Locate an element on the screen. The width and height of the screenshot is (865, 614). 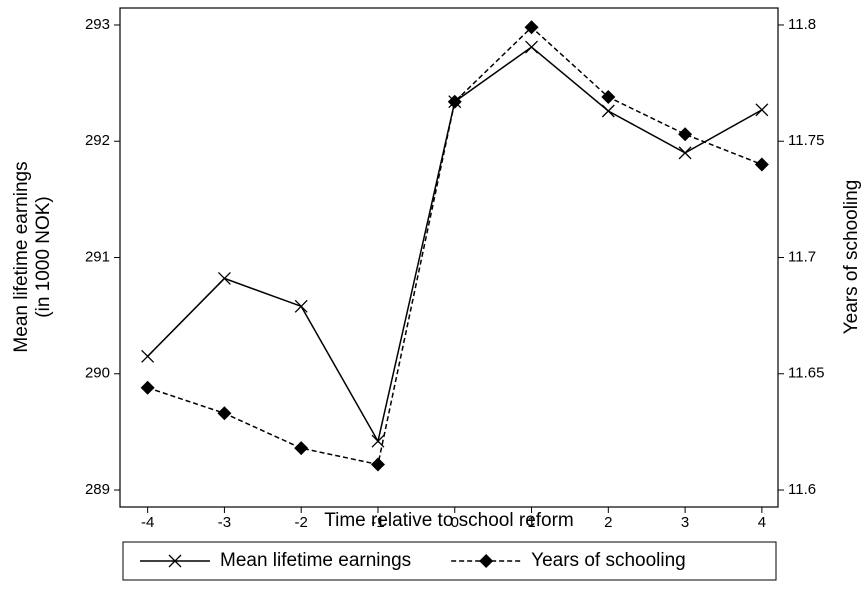
legend-box is located at coordinates (449, 561).